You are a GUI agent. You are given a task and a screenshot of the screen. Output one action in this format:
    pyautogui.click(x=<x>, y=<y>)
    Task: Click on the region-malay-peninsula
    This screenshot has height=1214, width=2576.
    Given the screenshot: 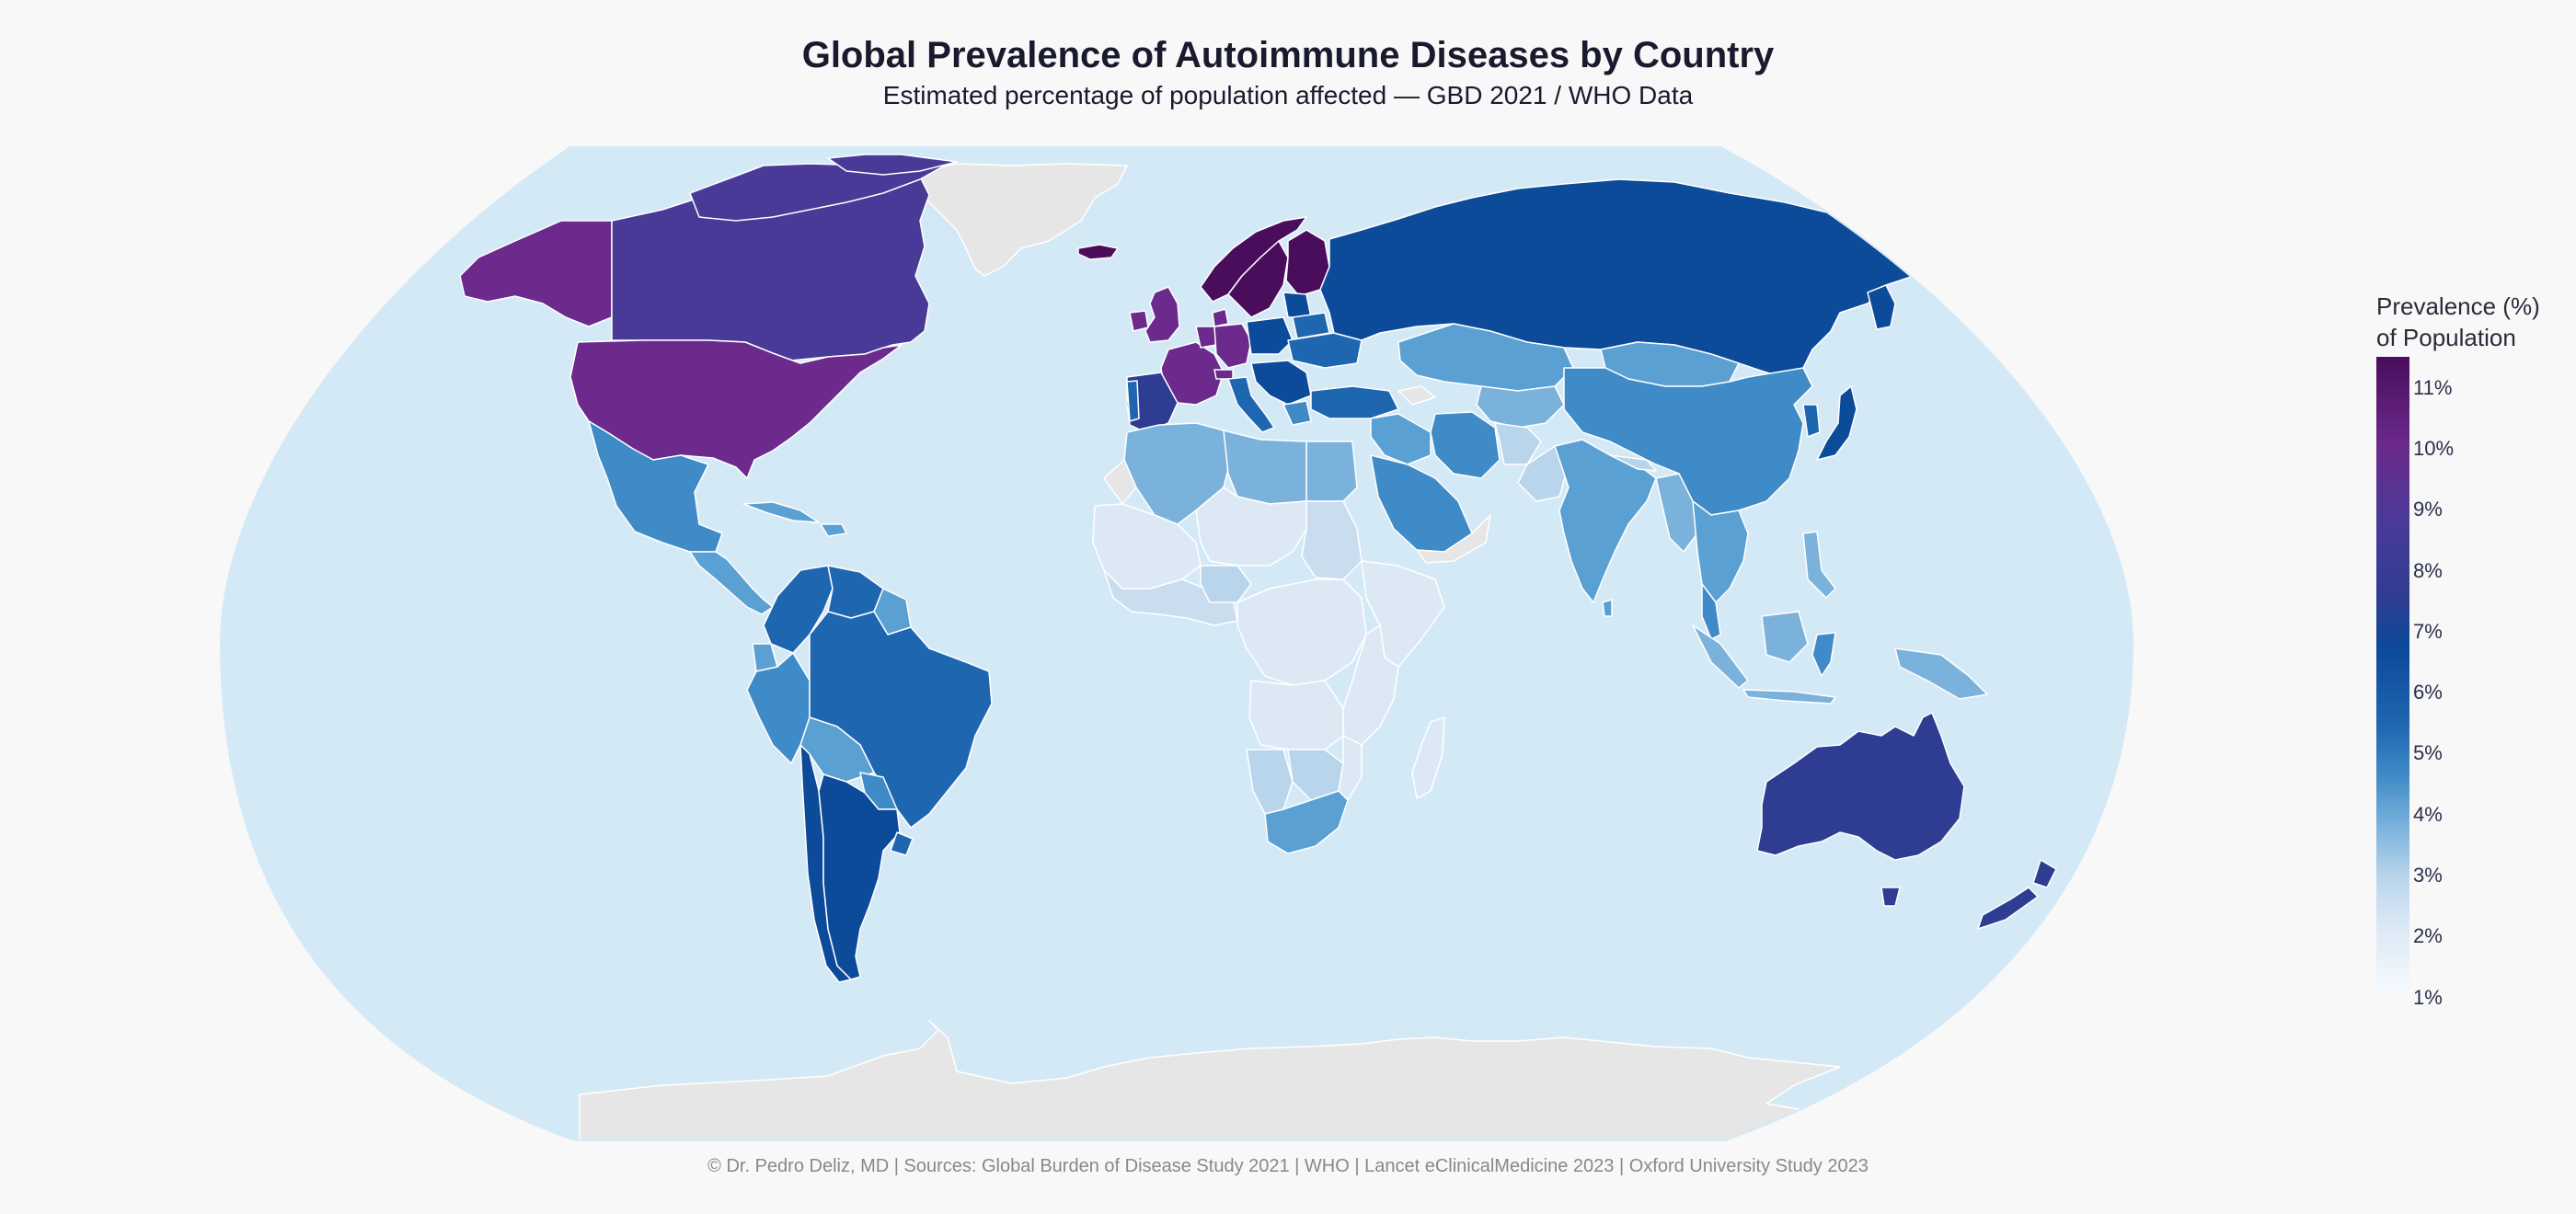 What is the action you would take?
    pyautogui.click(x=1711, y=611)
    